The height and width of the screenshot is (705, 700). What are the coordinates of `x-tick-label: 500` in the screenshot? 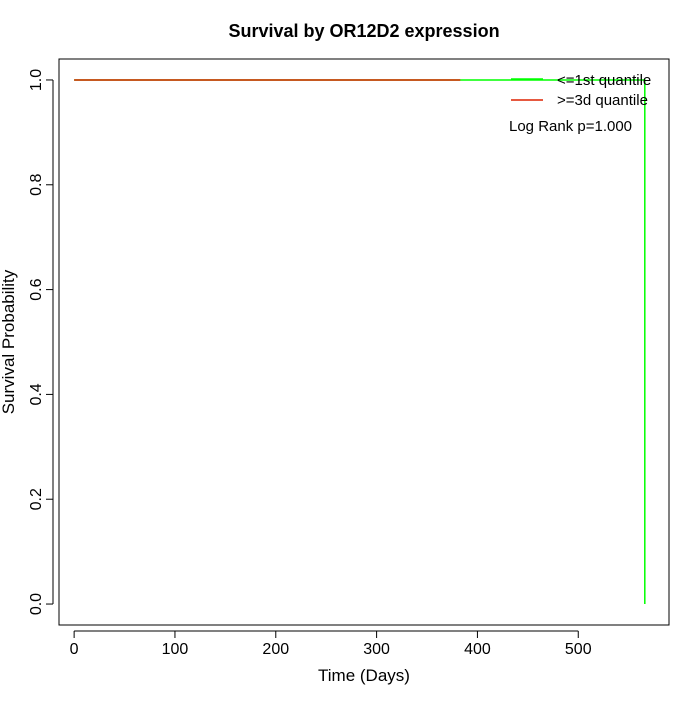 It's located at (578, 649).